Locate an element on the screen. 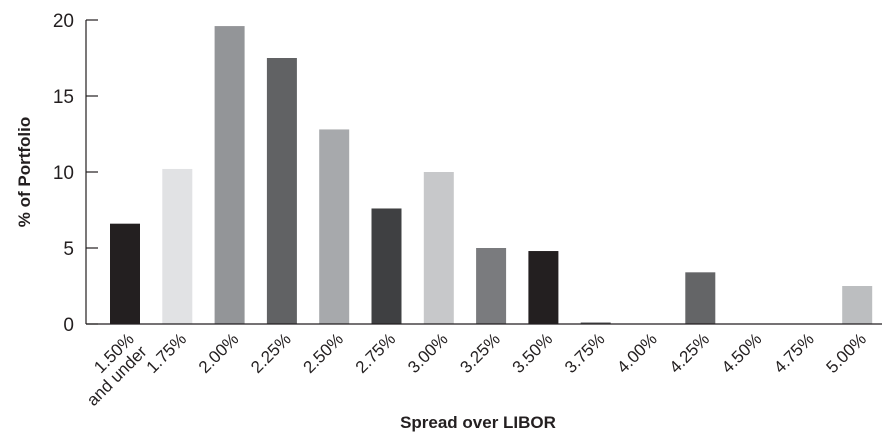 The image size is (888, 437). x-tick-label: 3.75% is located at coordinates (585, 353).